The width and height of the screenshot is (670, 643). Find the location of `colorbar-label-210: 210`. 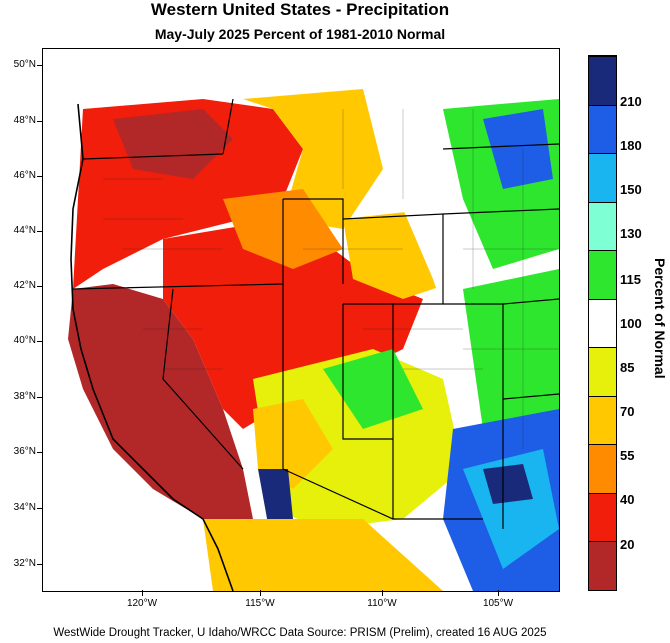

colorbar-label-210: 210 is located at coordinates (631, 101).